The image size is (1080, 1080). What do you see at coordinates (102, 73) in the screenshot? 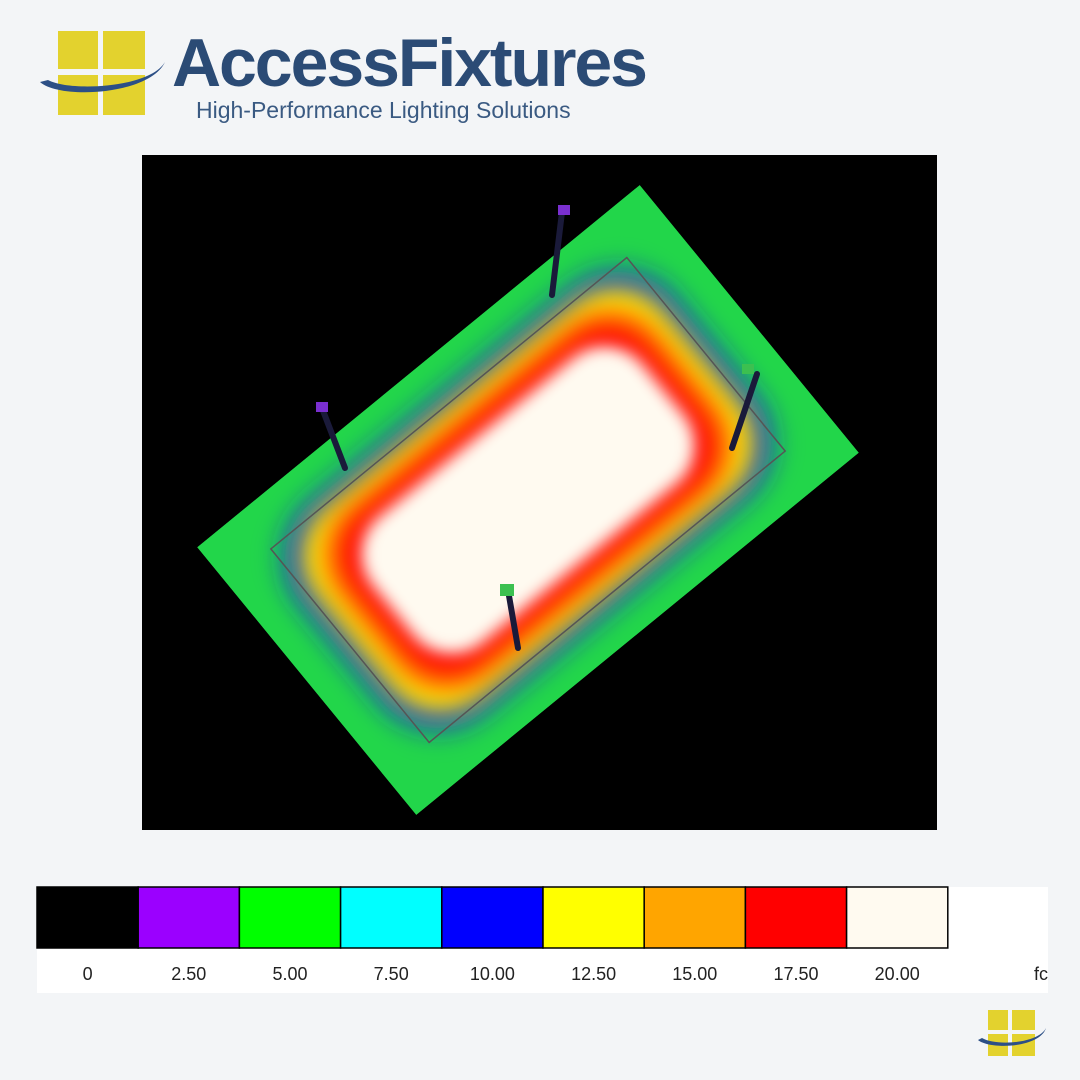
I see `logo` at bounding box center [102, 73].